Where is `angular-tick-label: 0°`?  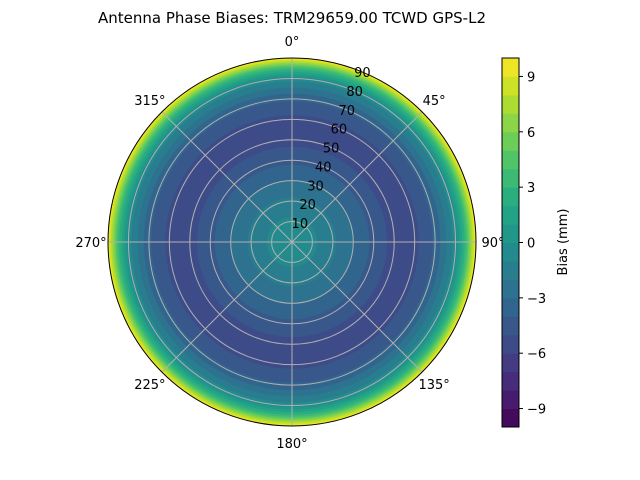 angular-tick-label: 0° is located at coordinates (292, 42).